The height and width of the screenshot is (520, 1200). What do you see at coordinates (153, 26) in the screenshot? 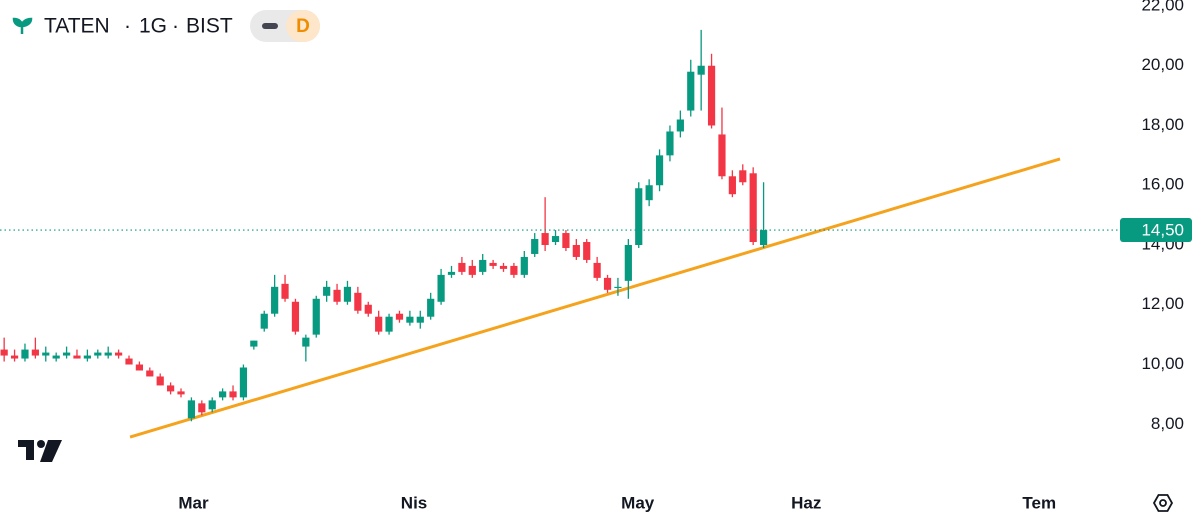
I see `interval: 1G` at bounding box center [153, 26].